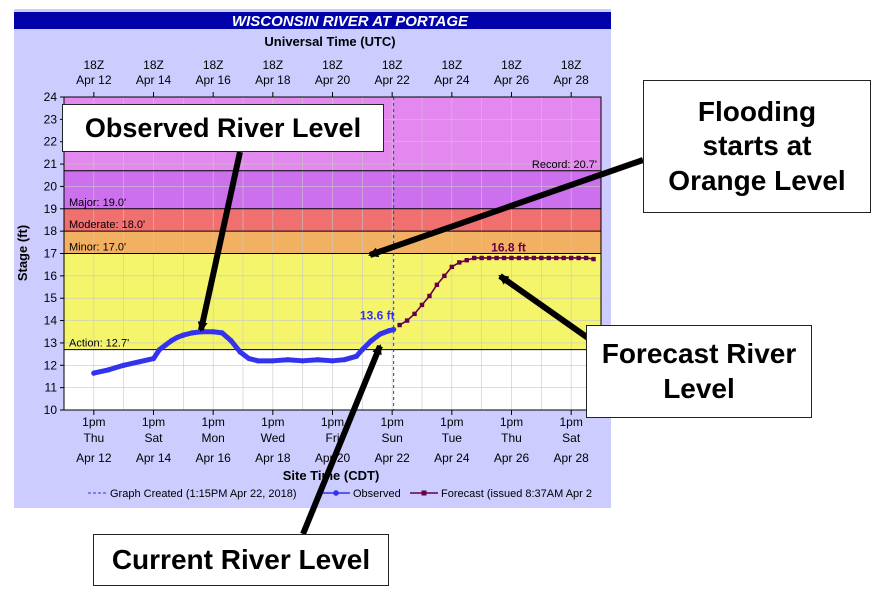  I want to click on bottom-tick-date: Apr 12, so click(94, 458).